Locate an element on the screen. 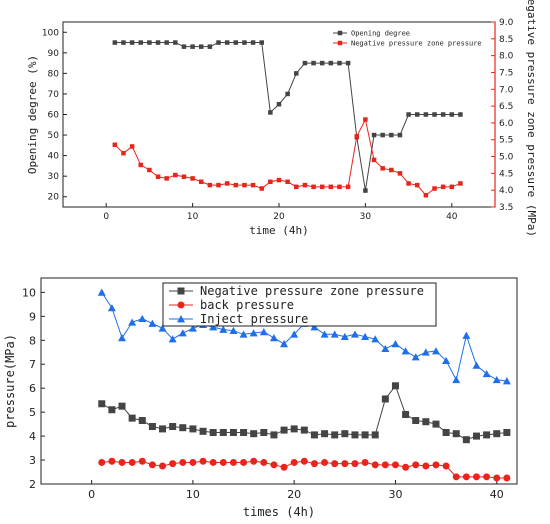 This screenshot has width=550, height=524. x-tick-label: 30 is located at coordinates (395, 494).